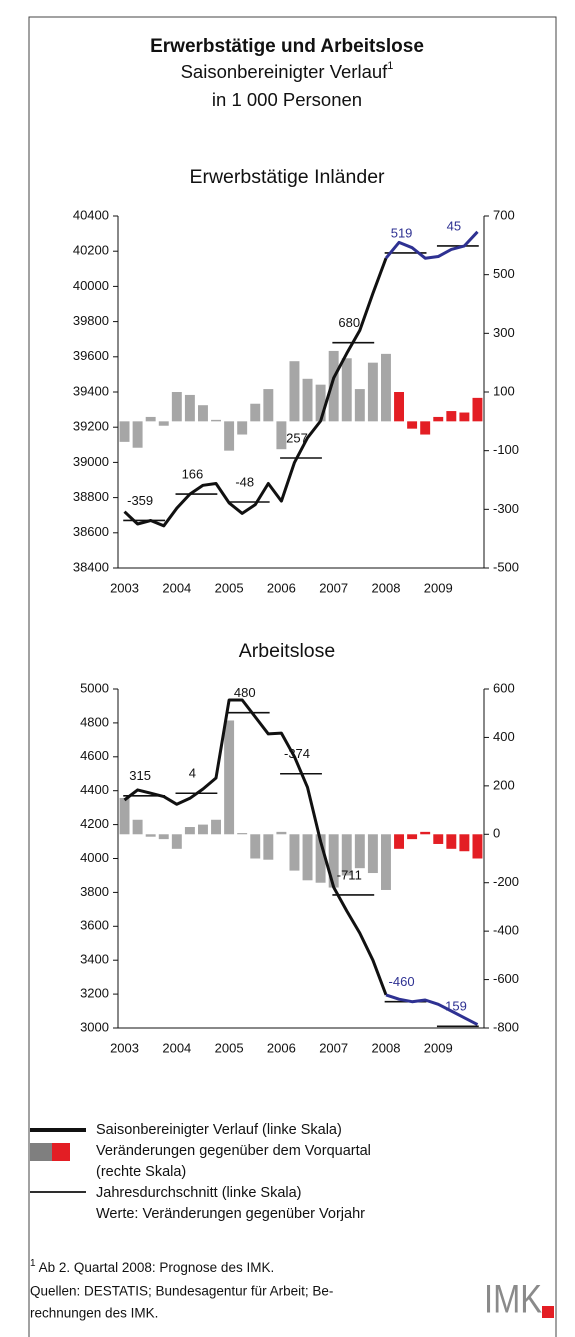 This screenshot has height=1337, width=575. Describe the element at coordinates (91, 250) in the screenshot. I see `y-tick-label: 40200` at that location.